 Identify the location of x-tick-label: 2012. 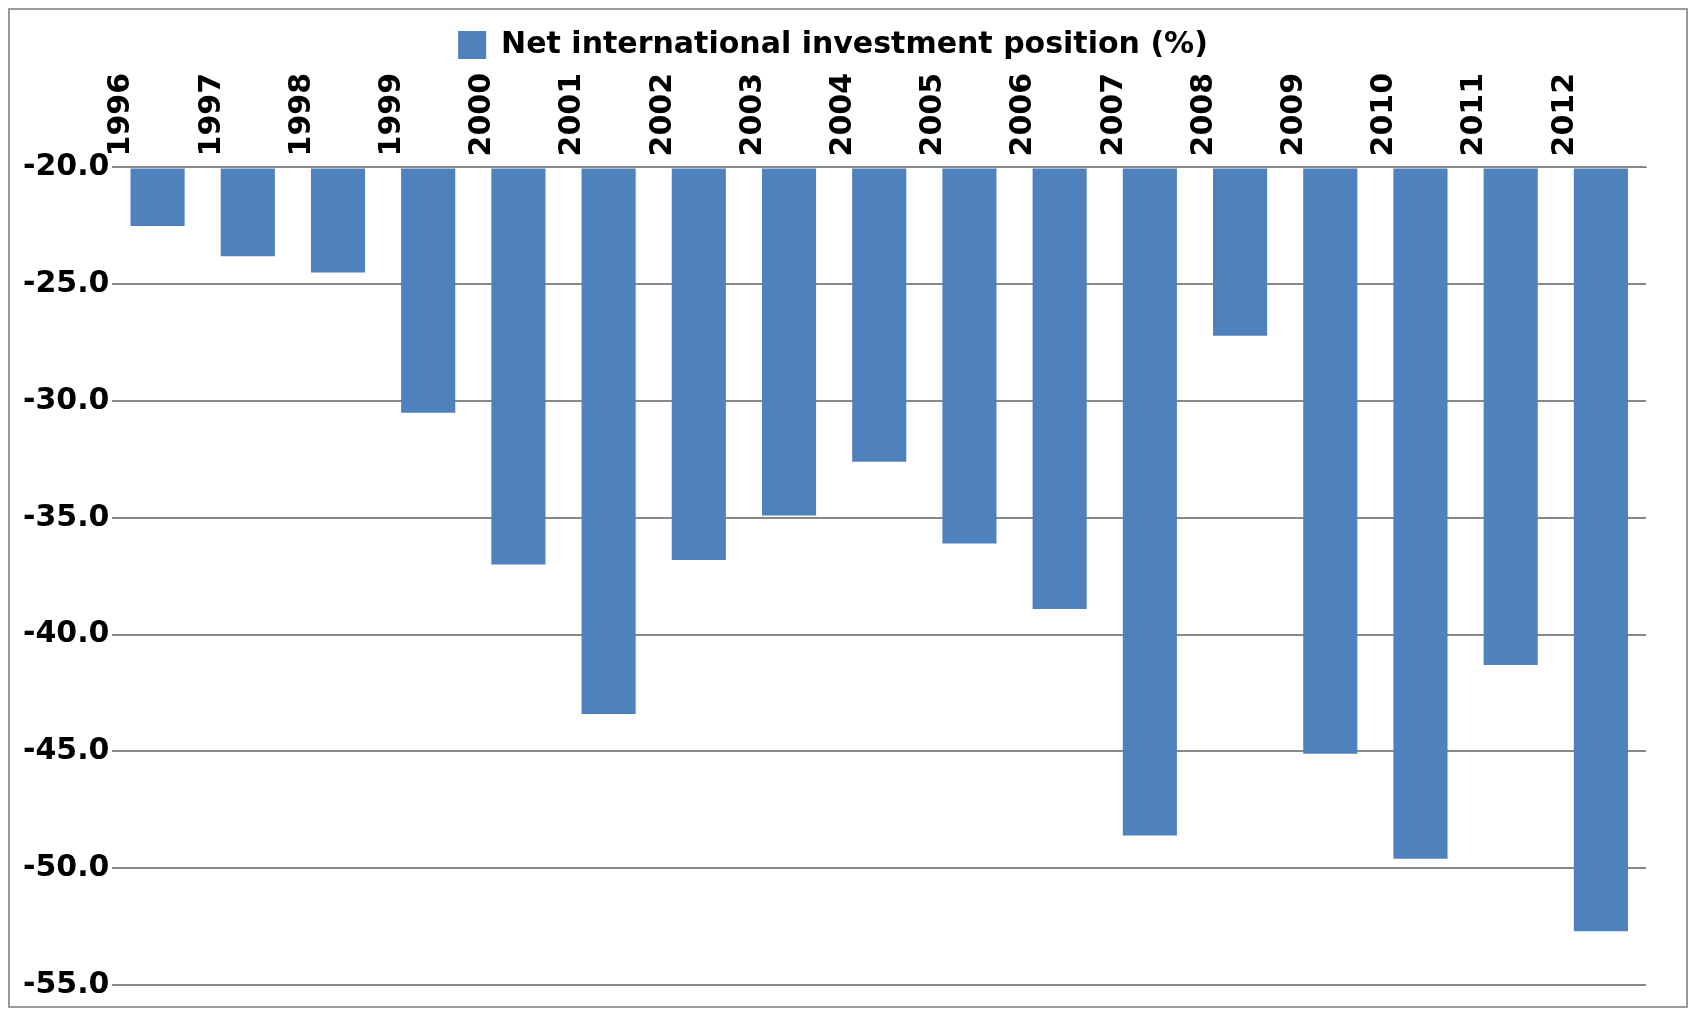
(1562, 115).